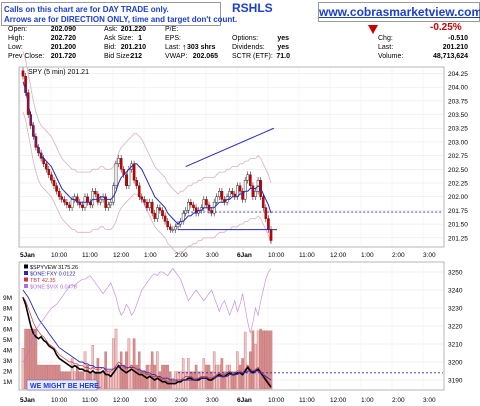 This screenshot has height=406, width=480. I want to click on sctr-value: 71.0, so click(283, 56).